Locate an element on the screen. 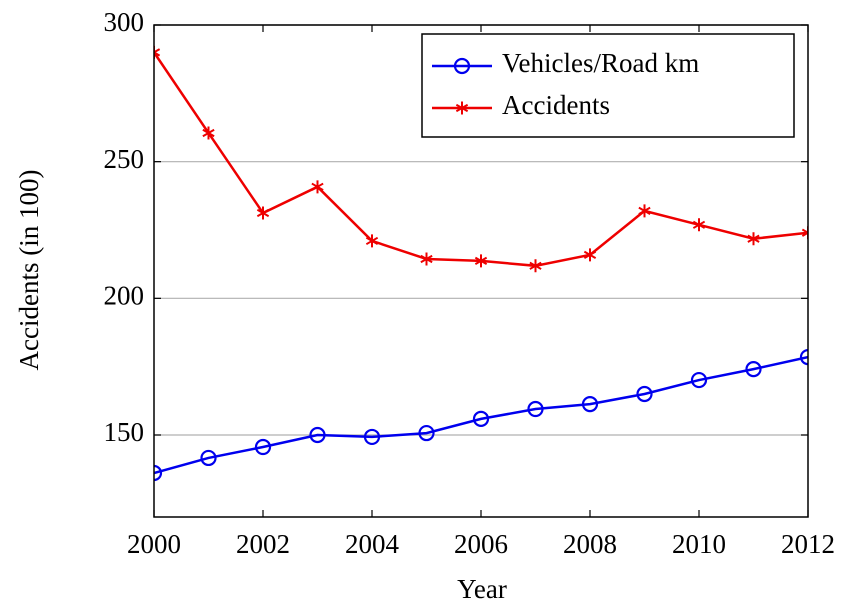 The width and height of the screenshot is (845, 606). x-tick-label: 2004 is located at coordinates (372, 544).